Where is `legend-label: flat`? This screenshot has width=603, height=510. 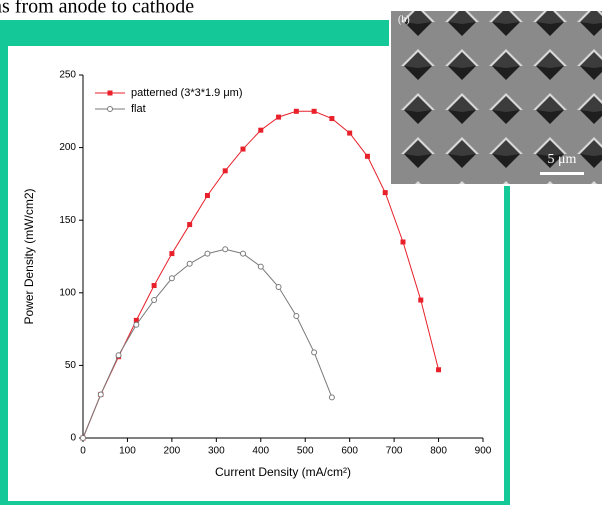
legend-label: flat is located at coordinates (138, 109).